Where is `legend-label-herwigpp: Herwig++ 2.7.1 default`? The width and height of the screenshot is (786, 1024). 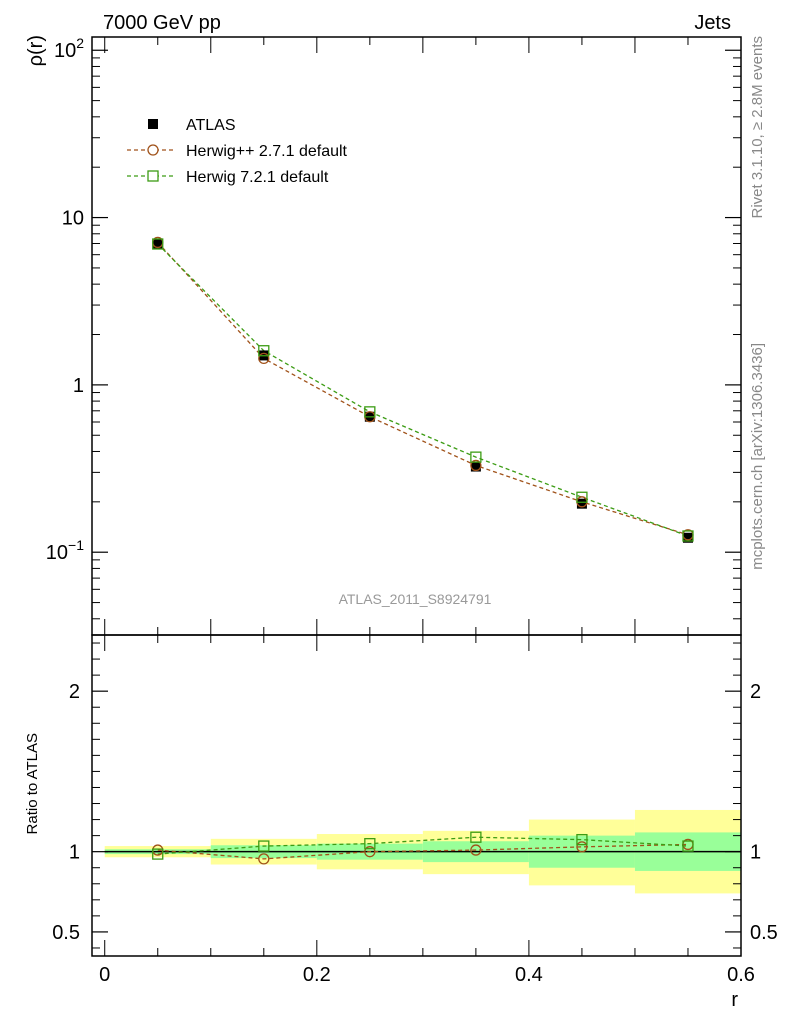 legend-label-herwigpp: Herwig++ 2.7.1 default is located at coordinates (267, 151).